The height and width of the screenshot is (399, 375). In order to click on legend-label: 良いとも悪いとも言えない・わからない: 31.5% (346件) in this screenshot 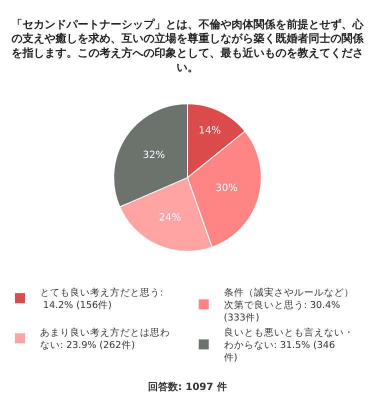, I will do `click(289, 345)`.